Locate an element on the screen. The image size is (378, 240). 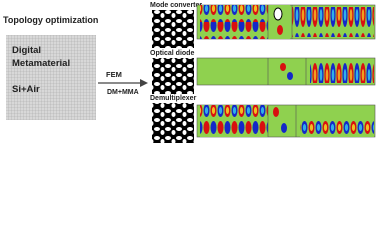
title: Topology optimization is located at coordinates (50, 20).